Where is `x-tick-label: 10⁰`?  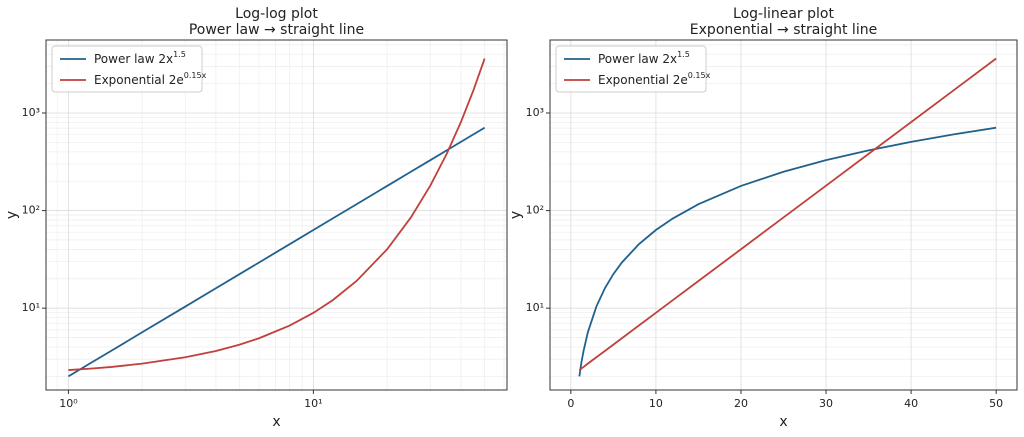 x-tick-label: 10⁰ is located at coordinates (68, 403).